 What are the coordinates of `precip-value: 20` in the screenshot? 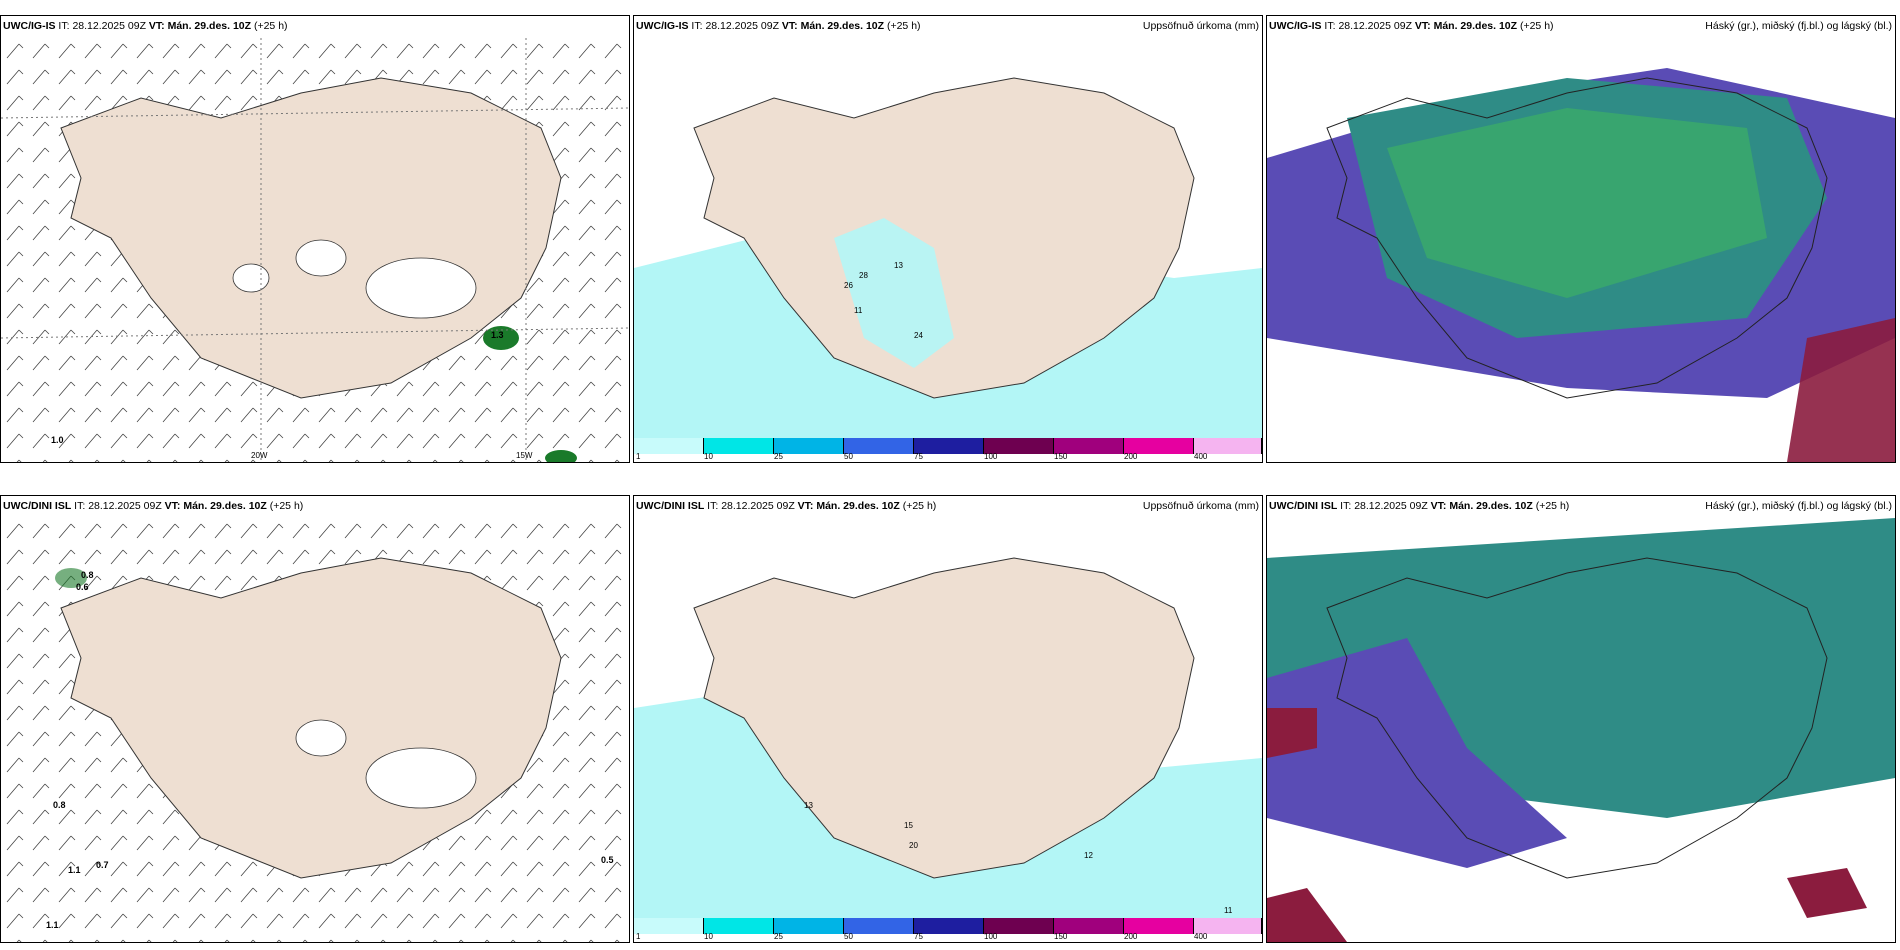 It's located at (913, 845).